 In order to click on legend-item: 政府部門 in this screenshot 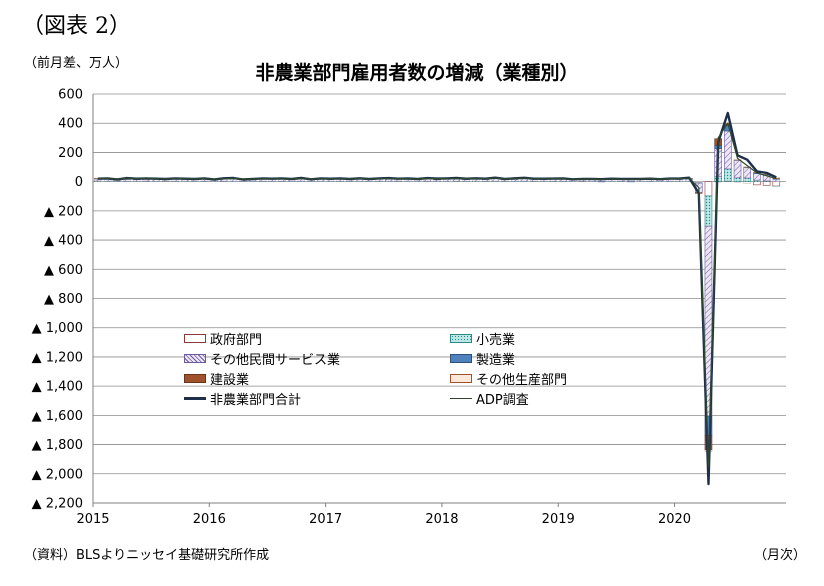, I will do `click(223, 339)`.